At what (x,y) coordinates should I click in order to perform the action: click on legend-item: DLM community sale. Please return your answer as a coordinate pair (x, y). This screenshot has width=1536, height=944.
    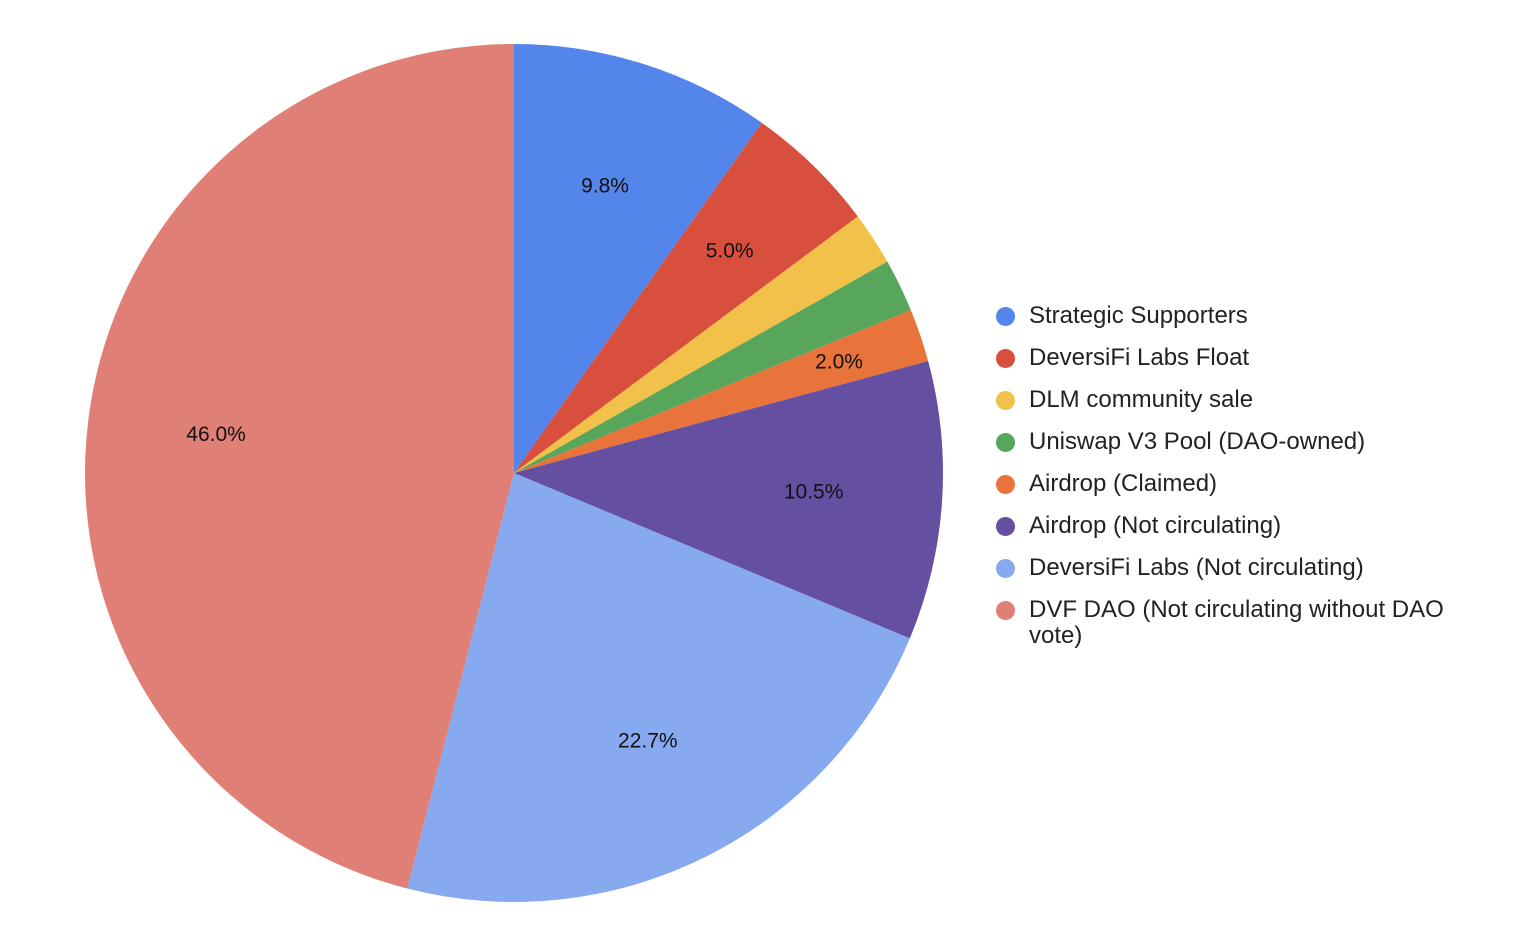
    Looking at the image, I should click on (1256, 400).